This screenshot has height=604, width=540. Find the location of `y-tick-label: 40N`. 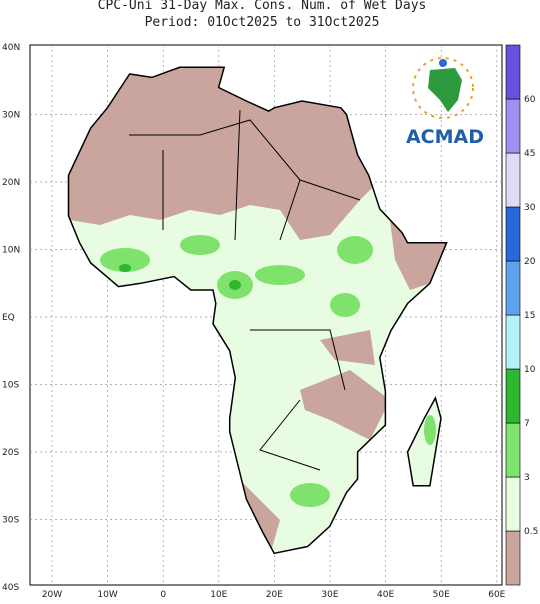

y-tick-label: 40N is located at coordinates (11, 48).